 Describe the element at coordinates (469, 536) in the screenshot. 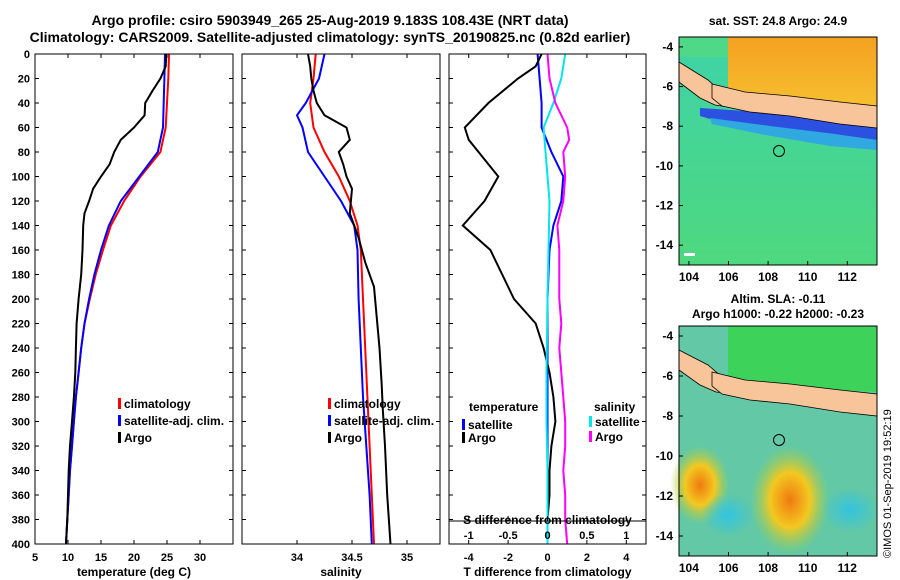

I see `x2tick-label: -1` at that location.